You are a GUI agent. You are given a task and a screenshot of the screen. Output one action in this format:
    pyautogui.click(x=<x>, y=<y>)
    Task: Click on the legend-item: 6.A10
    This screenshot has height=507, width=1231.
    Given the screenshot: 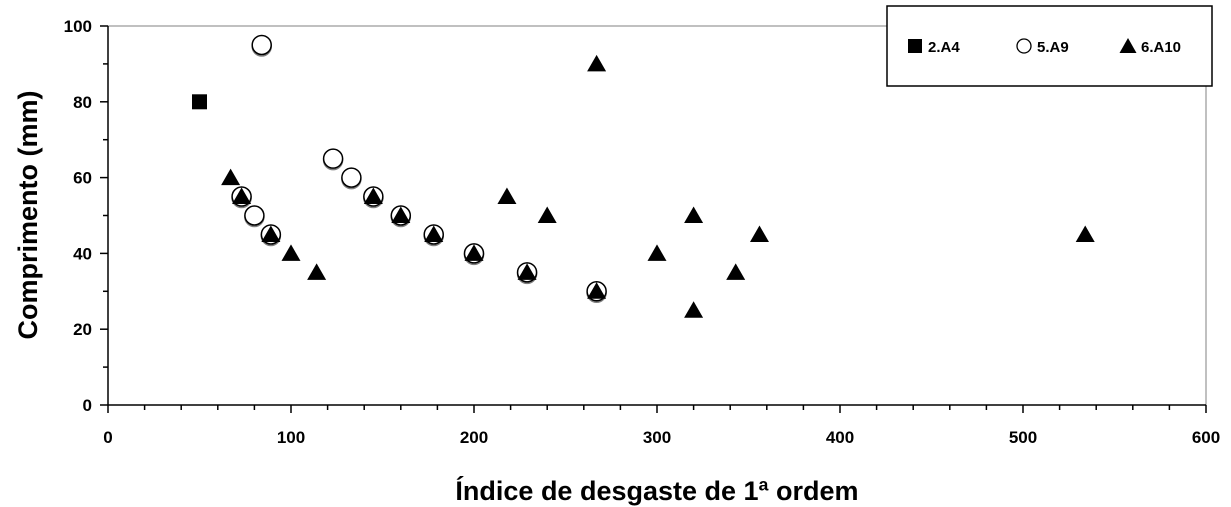 What is the action you would take?
    pyautogui.click(x=1150, y=47)
    